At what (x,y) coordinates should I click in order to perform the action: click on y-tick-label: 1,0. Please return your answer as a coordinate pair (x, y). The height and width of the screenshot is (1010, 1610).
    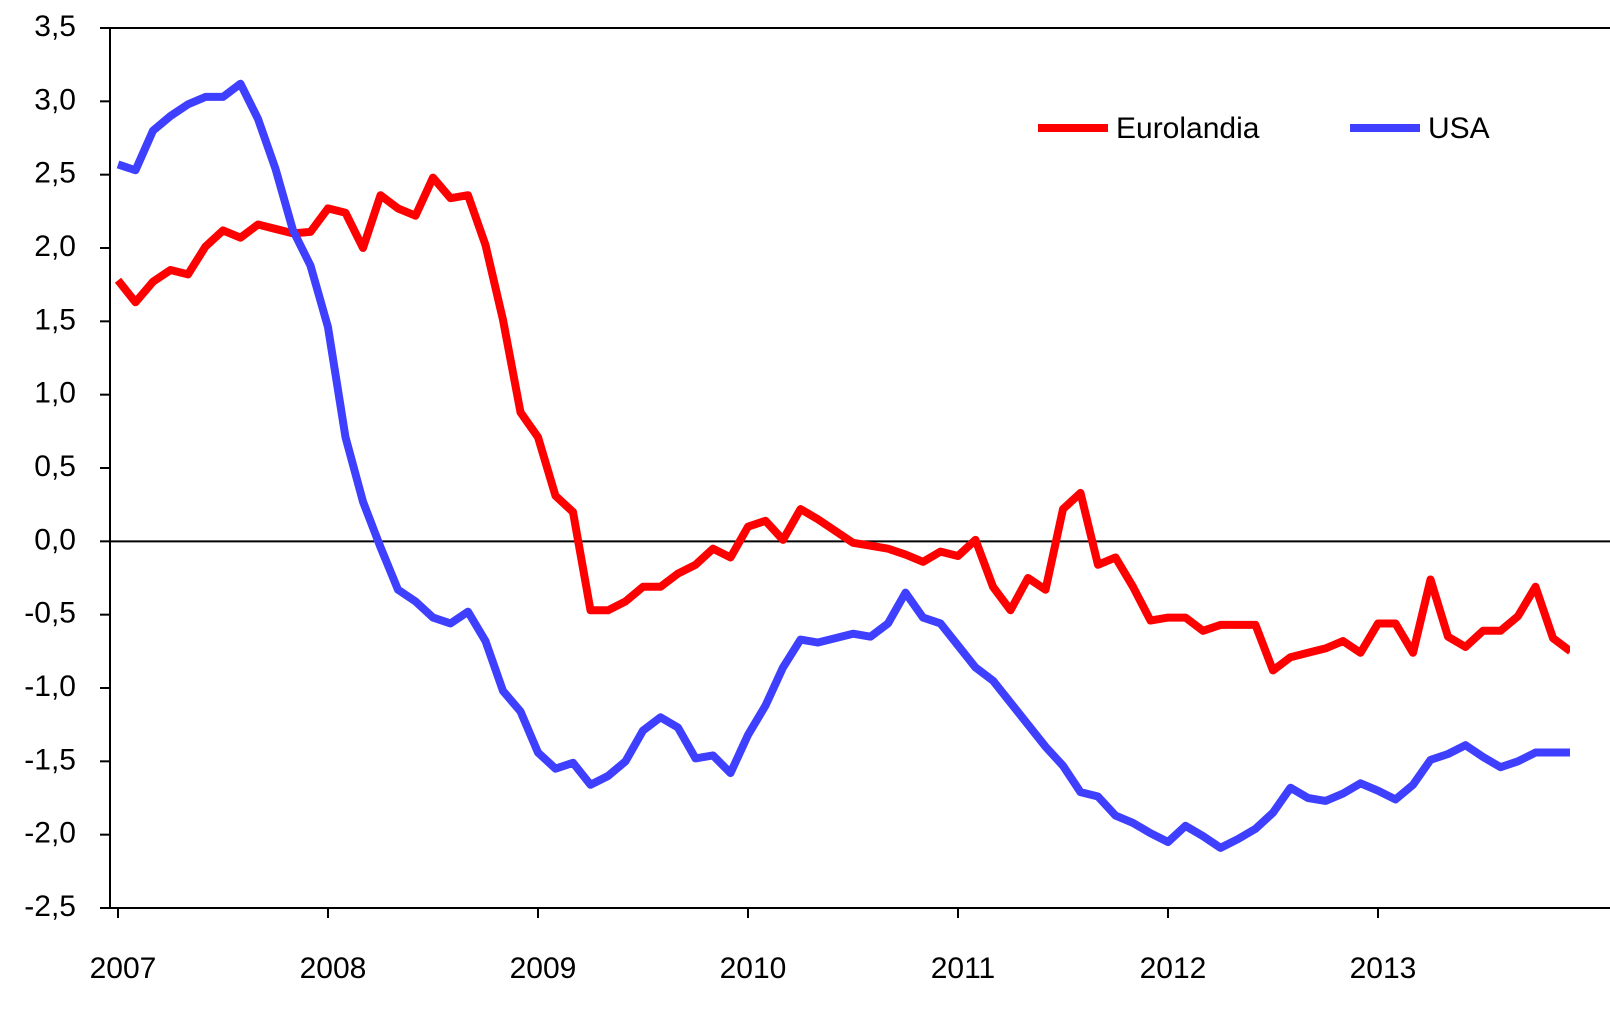
    Looking at the image, I should click on (55, 393).